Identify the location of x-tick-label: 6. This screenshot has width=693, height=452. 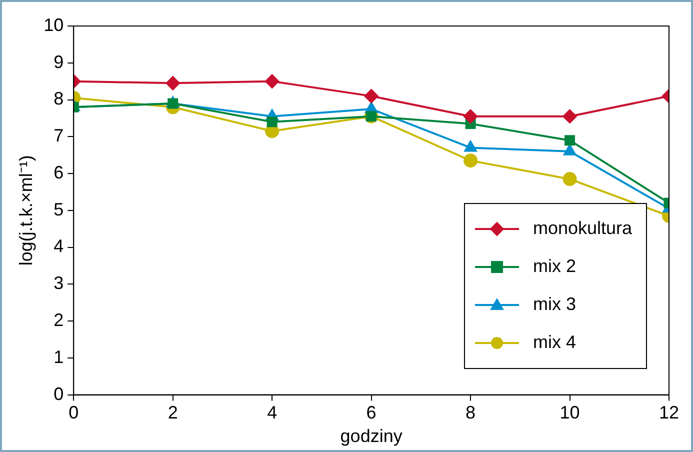
(371, 412).